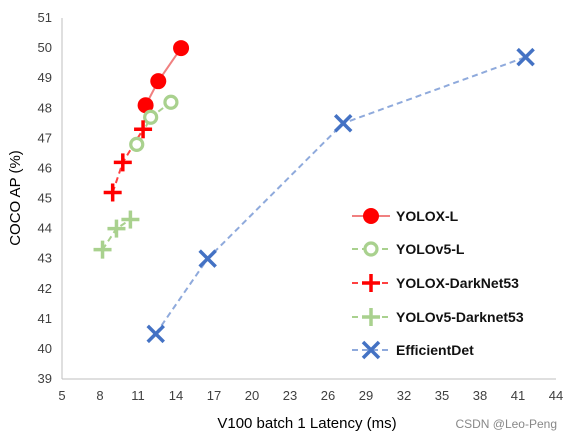  What do you see at coordinates (404, 395) in the screenshot?
I see `x-tick-label: 32` at bounding box center [404, 395].